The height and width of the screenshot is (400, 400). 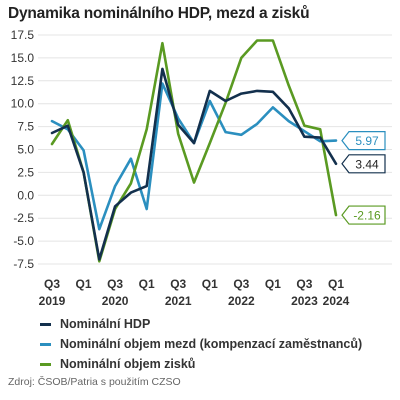 I want to click on x-tick-year-label: 2024, so click(x=336, y=301).